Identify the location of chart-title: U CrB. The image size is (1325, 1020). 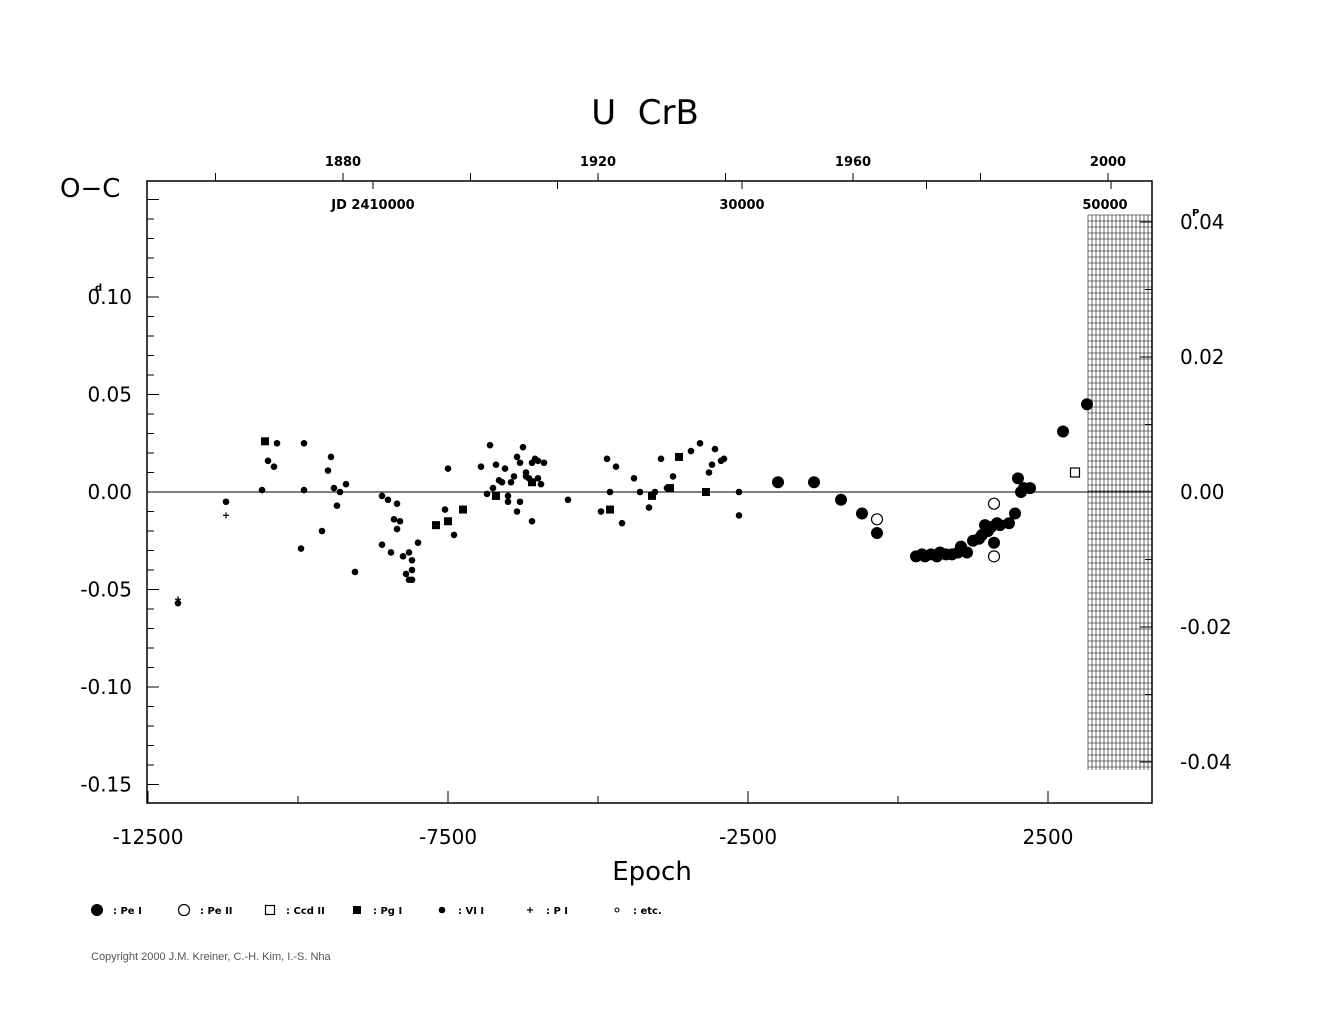
(645, 113).